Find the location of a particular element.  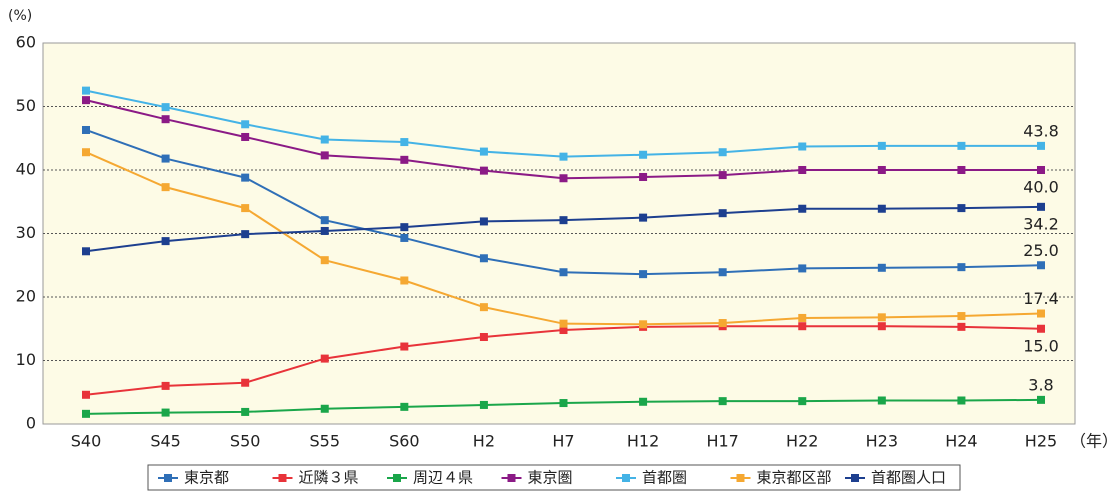

x-tick-label: H24 is located at coordinates (961, 441).